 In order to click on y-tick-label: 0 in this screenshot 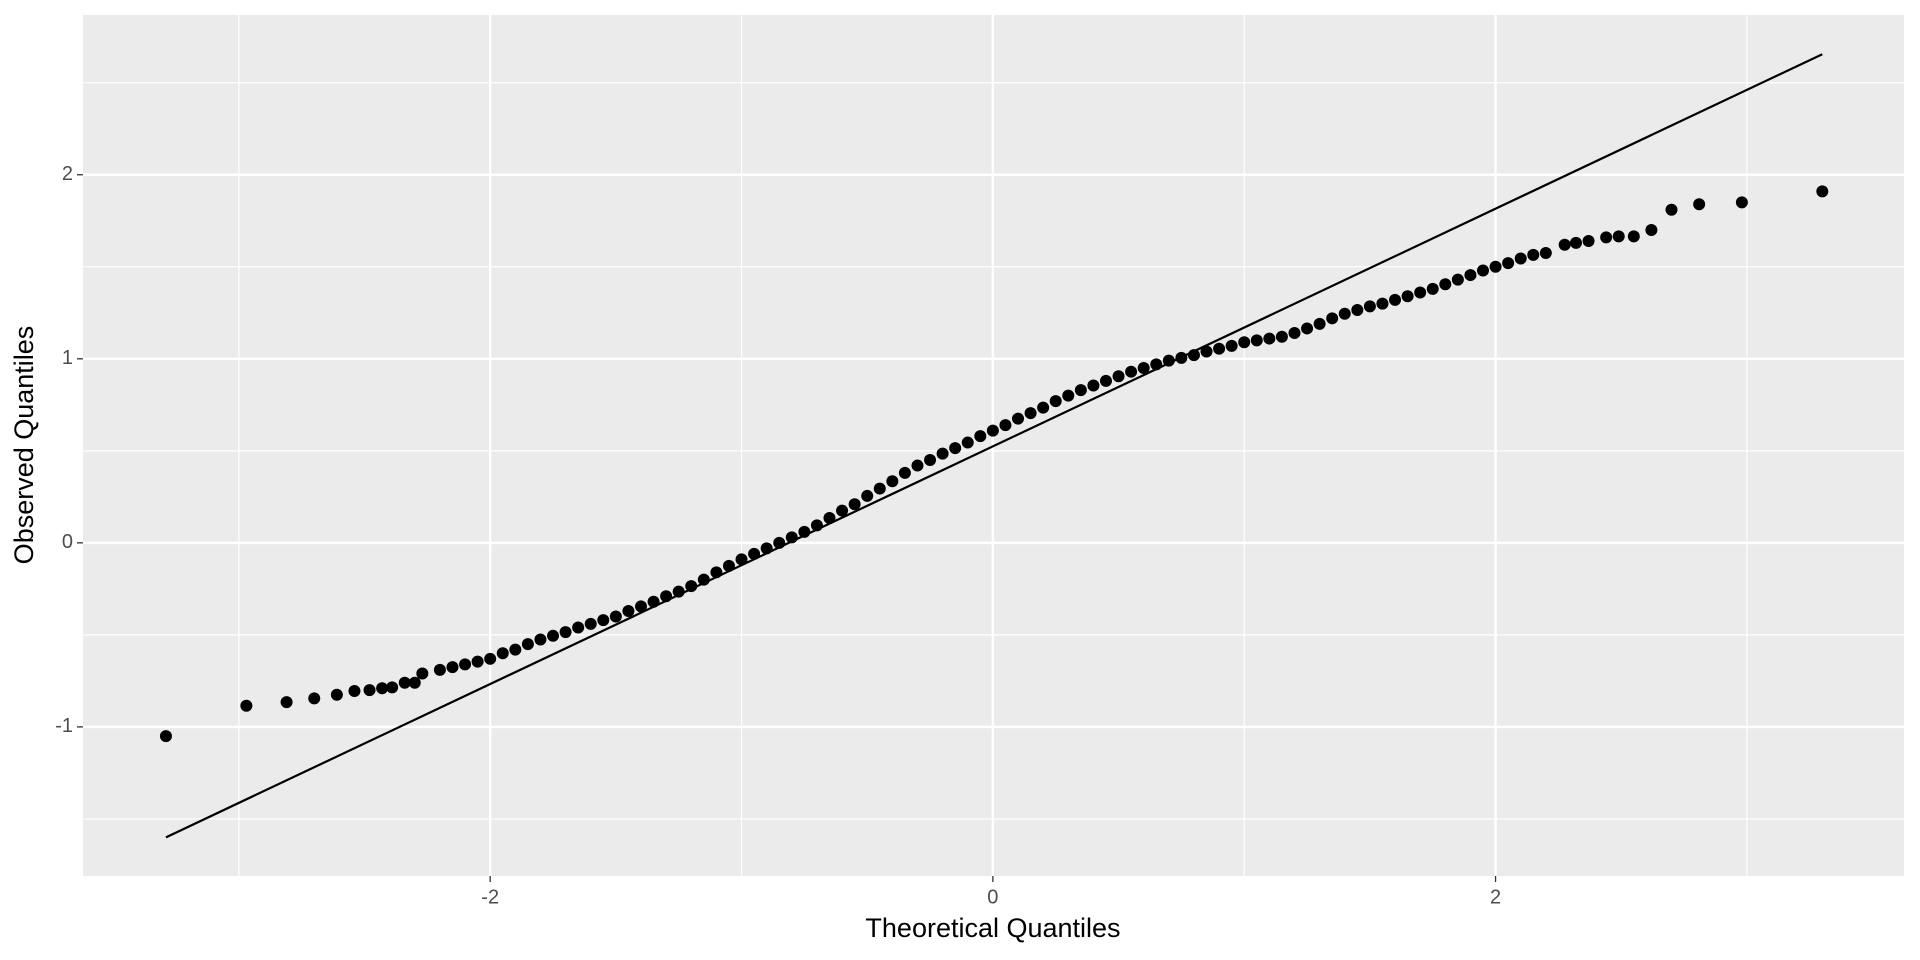, I will do `click(67, 542)`.